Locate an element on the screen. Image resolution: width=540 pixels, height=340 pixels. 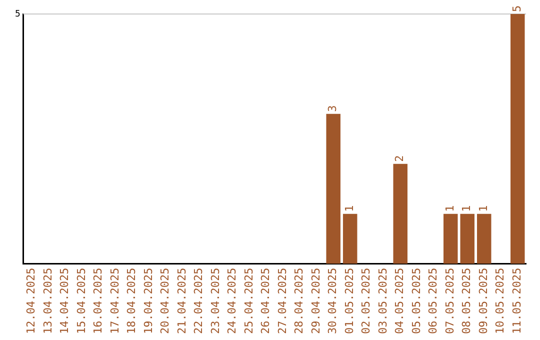
x-tick-label: 19.04.2025 is located at coordinates (148, 301).